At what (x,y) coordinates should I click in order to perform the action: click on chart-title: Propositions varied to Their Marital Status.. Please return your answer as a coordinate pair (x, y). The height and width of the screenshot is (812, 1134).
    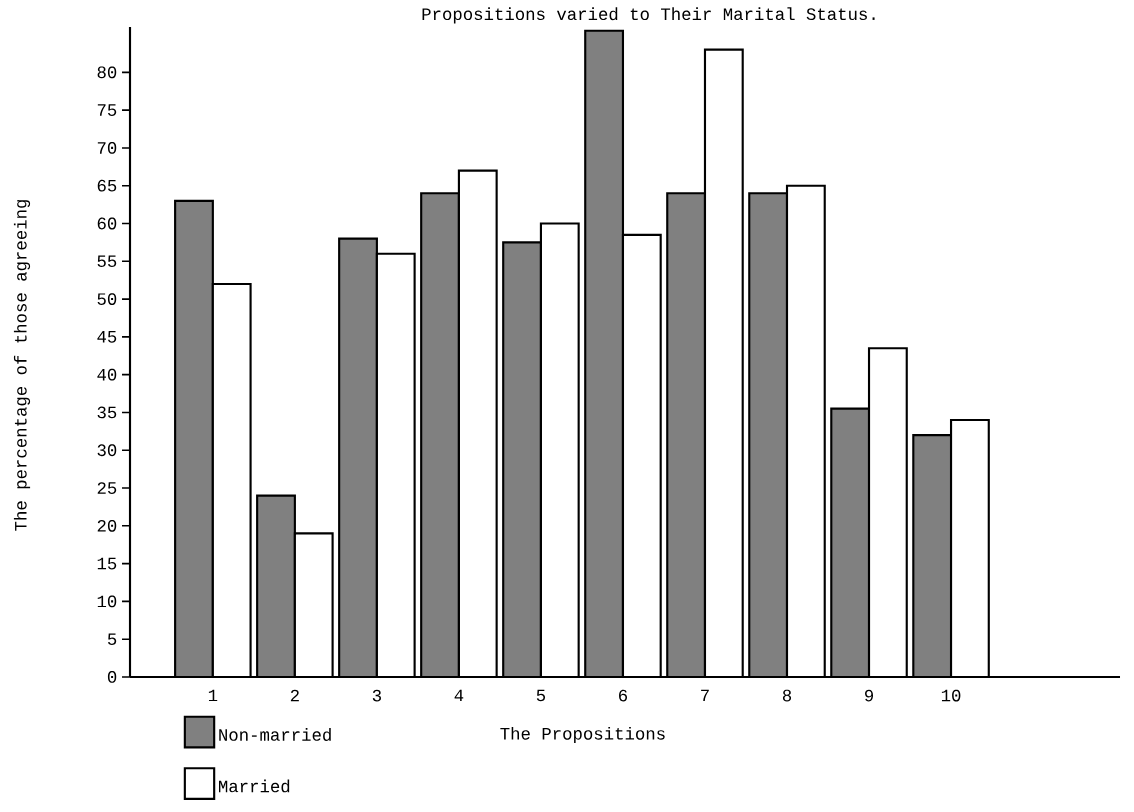
    Looking at the image, I should click on (648, 15).